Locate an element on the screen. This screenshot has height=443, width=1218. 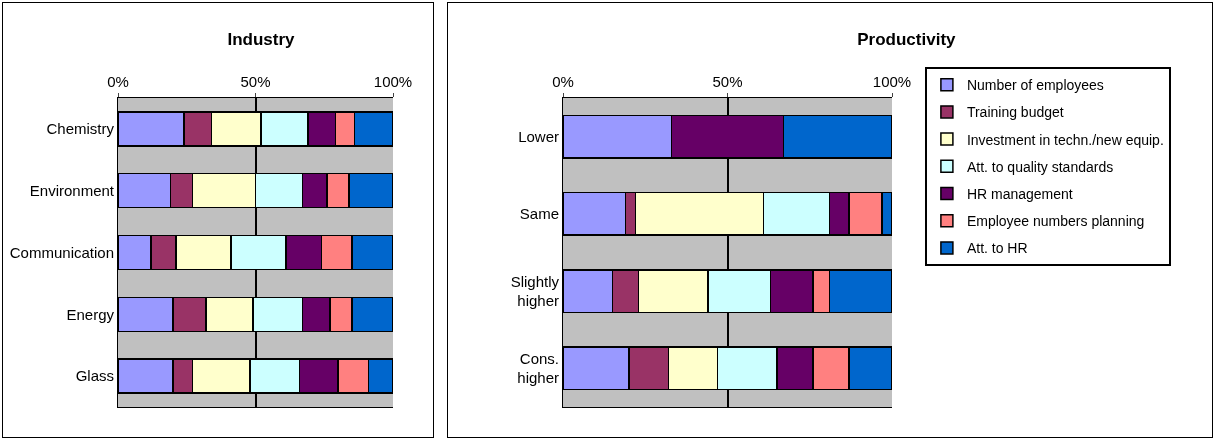
y-tick-label: Slightly higher is located at coordinates (535, 291).